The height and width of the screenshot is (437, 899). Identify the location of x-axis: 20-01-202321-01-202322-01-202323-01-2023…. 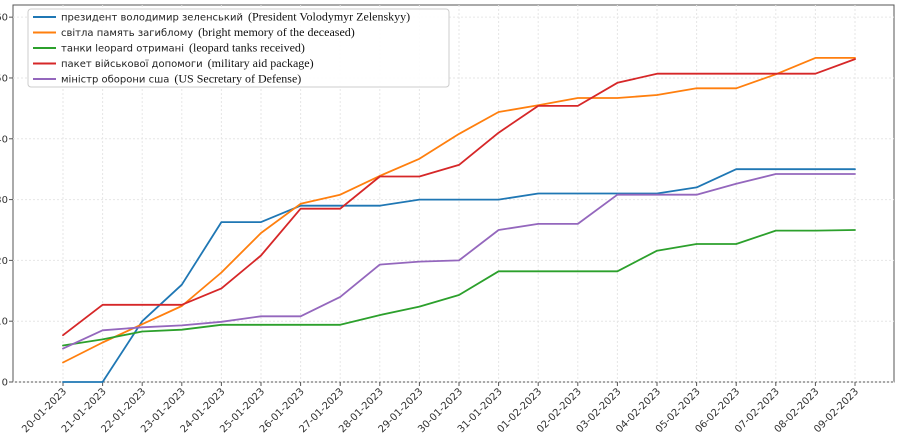
(440, 408).